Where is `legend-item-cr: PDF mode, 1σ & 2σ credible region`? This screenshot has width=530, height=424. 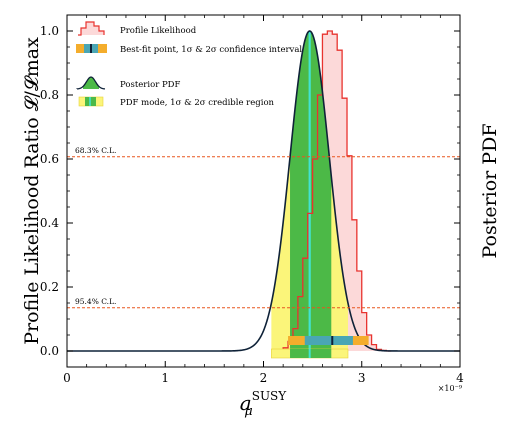 legend-item-cr: PDF mode, 1σ & 2σ credible region is located at coordinates (176, 102).